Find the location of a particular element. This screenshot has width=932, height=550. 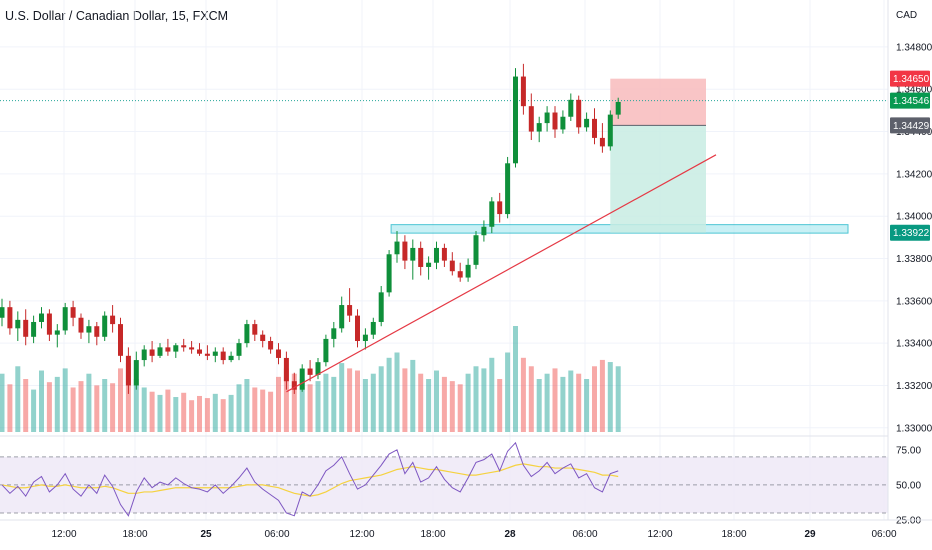

time-tick-label: 18:00 is located at coordinates (432, 534).